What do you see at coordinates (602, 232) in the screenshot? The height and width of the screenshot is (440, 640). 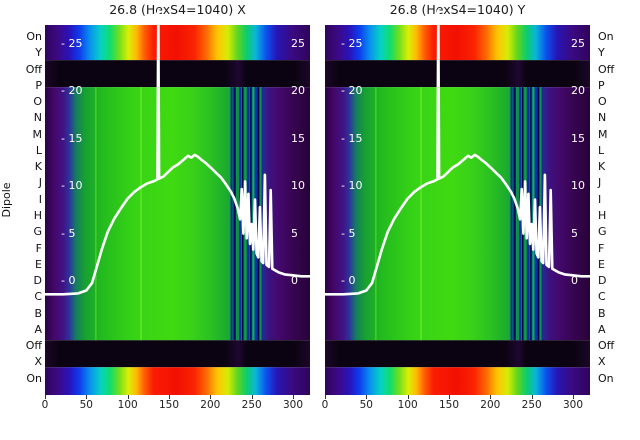 I see `row-label-right: G` at bounding box center [602, 232].